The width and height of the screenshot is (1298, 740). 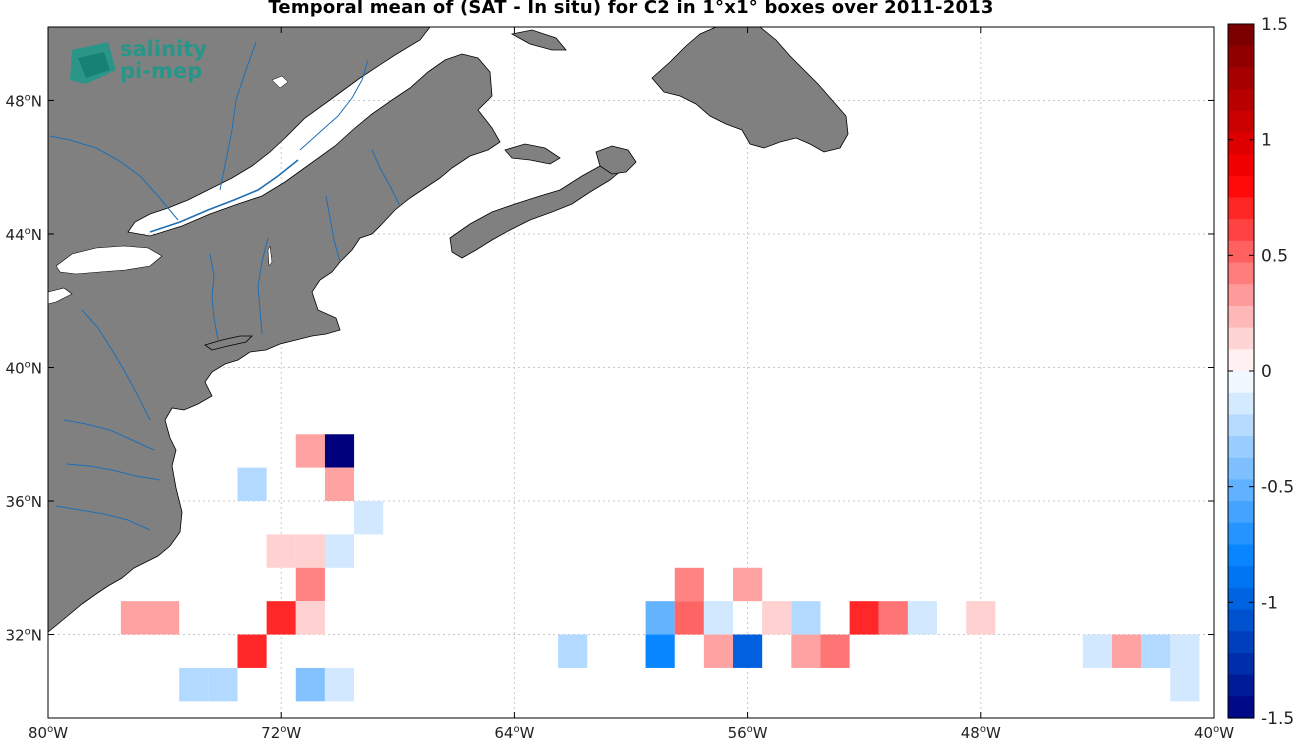 I want to click on x-tick-label: 40oW, so click(x=1214, y=732).